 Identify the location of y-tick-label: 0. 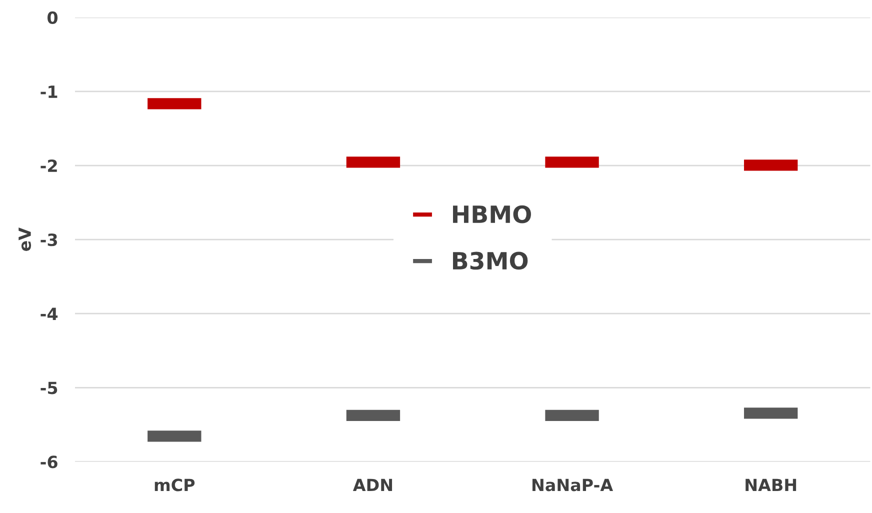
(53, 17).